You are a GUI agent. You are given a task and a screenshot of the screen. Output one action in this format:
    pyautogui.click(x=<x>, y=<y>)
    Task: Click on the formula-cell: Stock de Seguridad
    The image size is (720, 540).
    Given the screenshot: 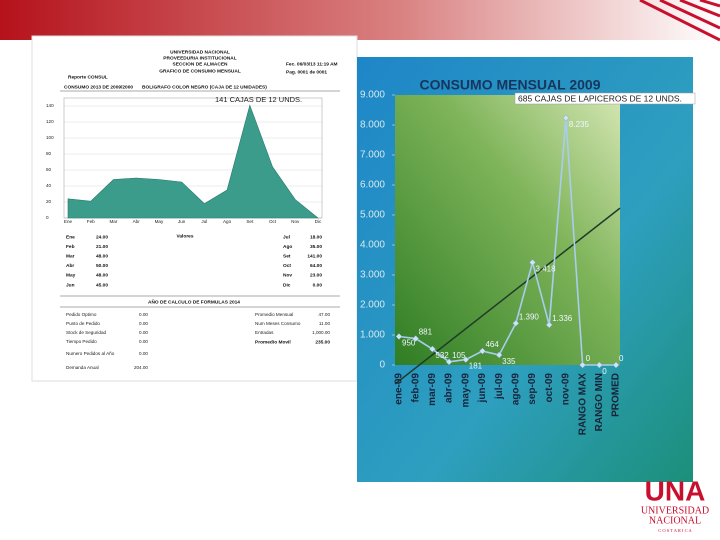 What is the action you would take?
    pyautogui.click(x=86, y=332)
    